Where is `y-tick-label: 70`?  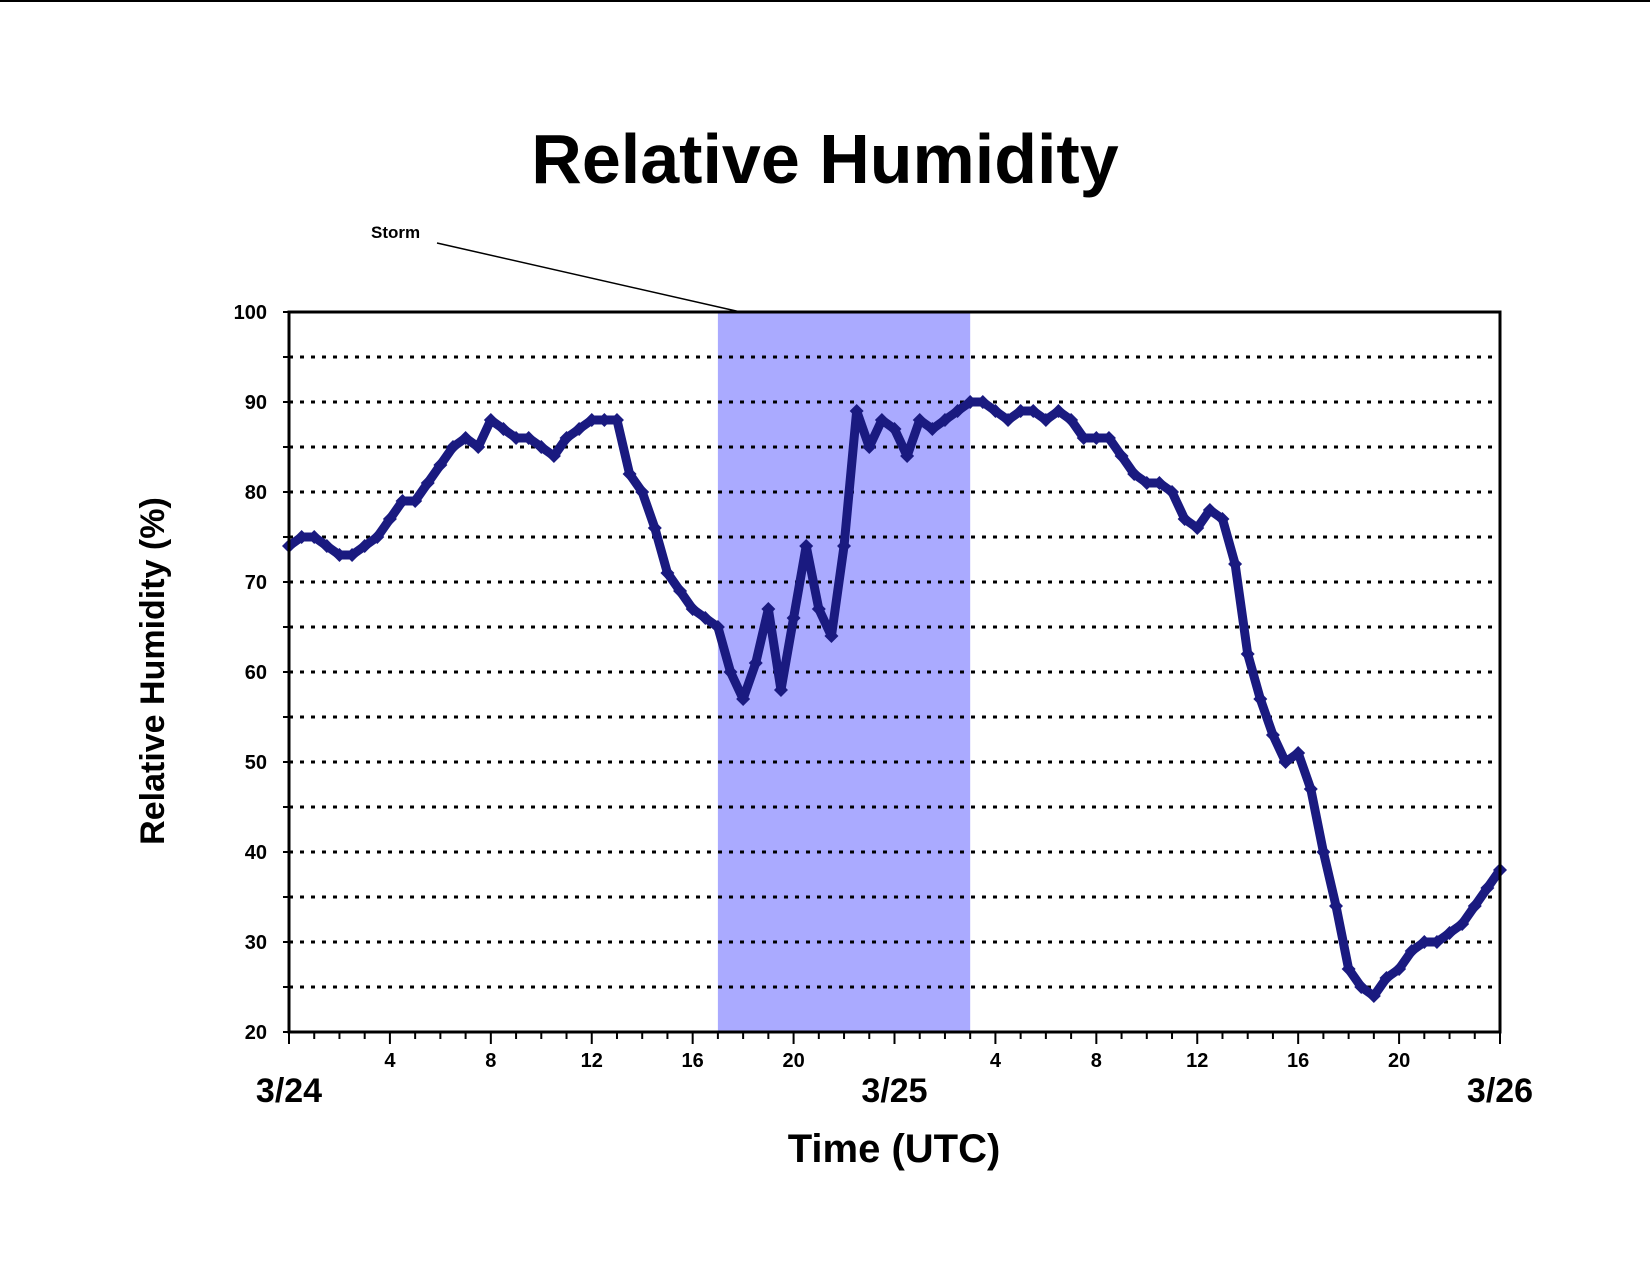
y-tick-label: 70 is located at coordinates (256, 583).